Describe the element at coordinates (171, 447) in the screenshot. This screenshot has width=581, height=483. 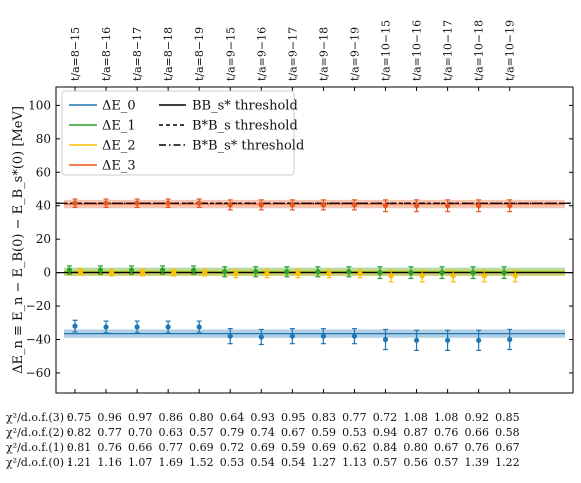
I see `chi2-value-2-3: 0.77` at that location.